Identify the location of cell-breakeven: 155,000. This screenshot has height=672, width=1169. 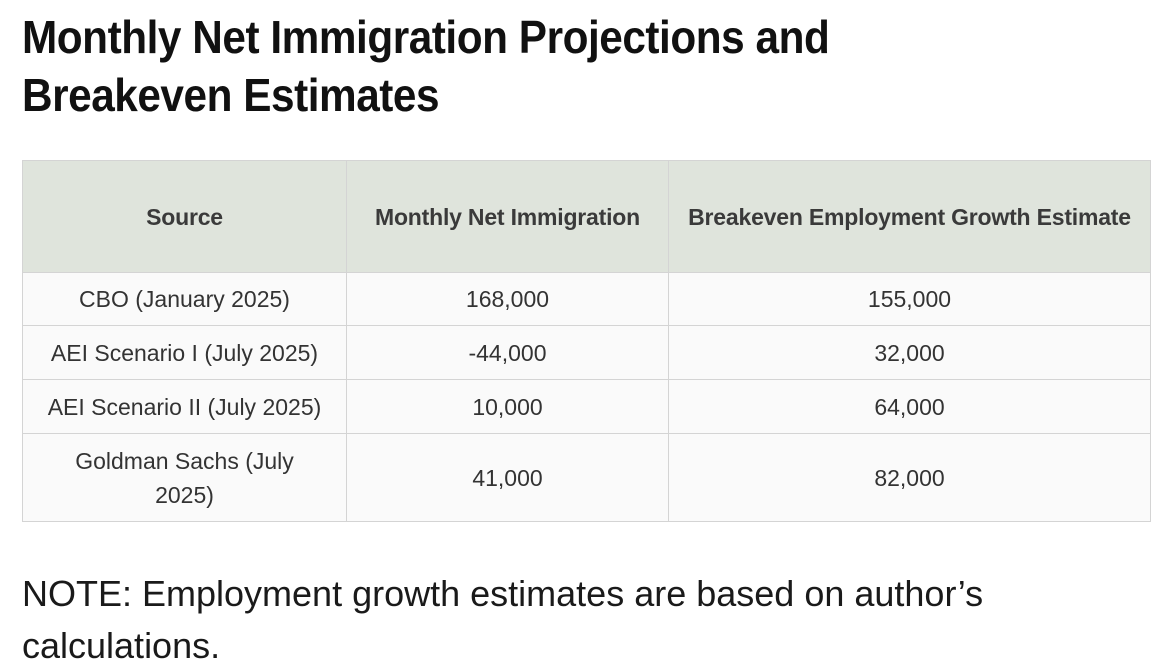
(909, 299).